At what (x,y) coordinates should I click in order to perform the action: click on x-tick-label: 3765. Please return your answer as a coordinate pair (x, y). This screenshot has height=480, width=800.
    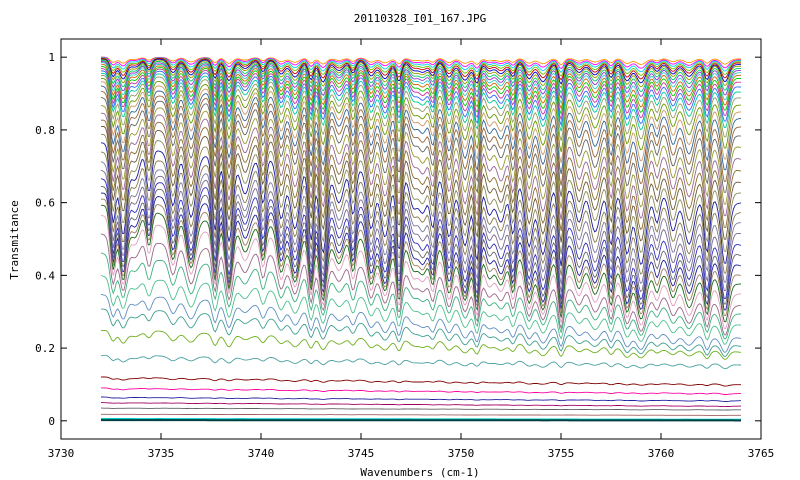
    Looking at the image, I should click on (761, 453).